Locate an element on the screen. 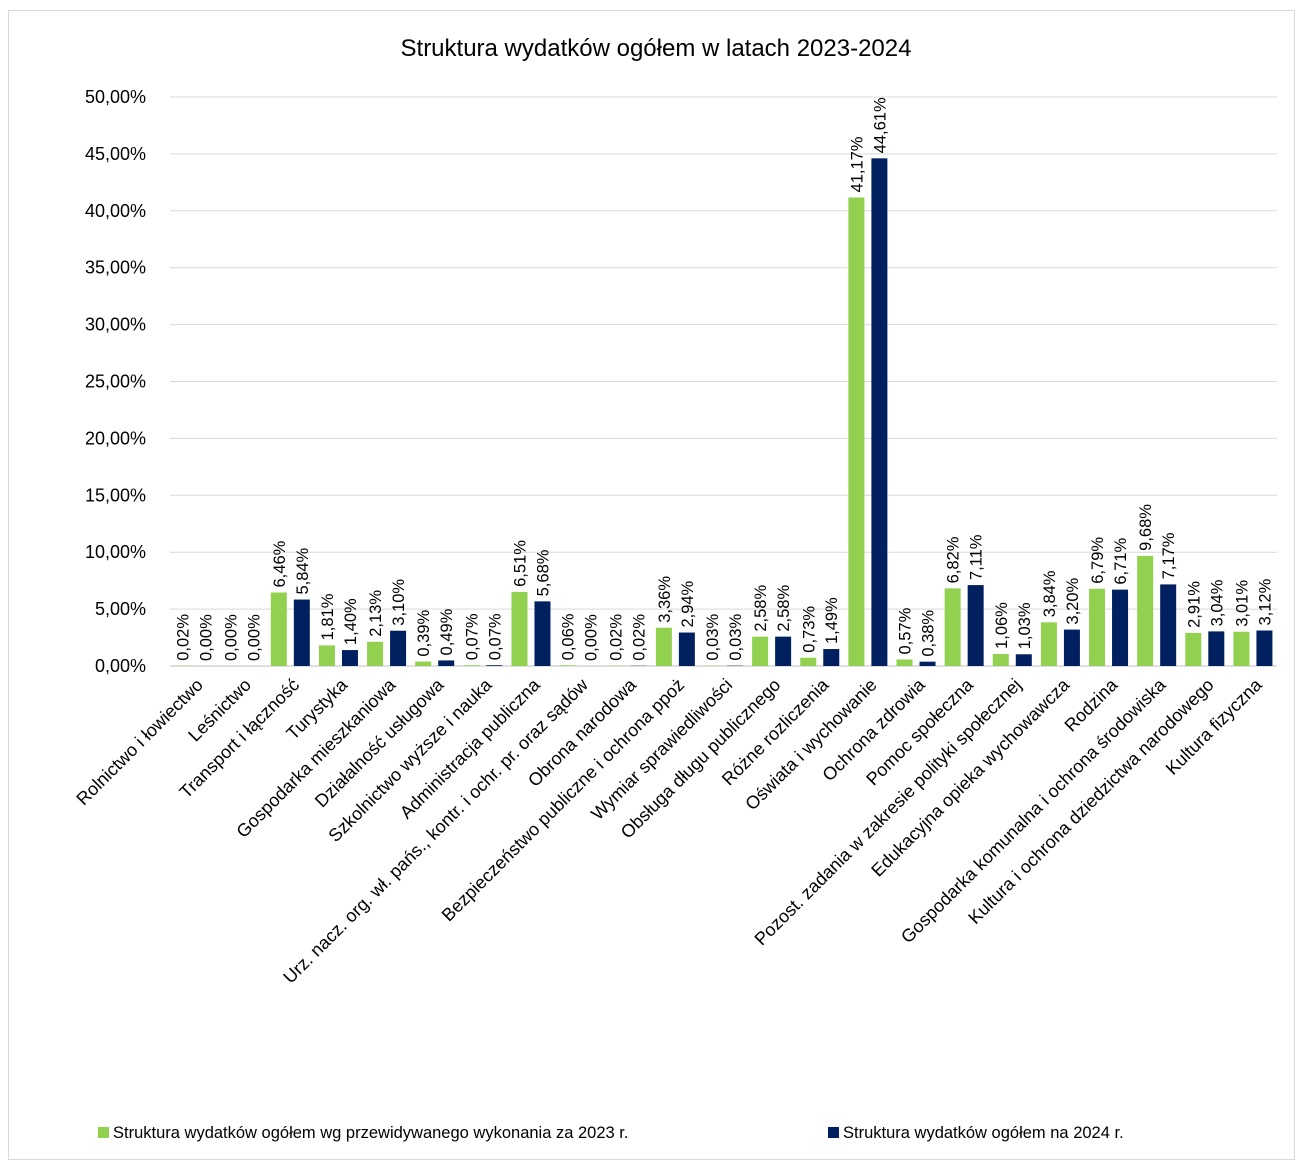  data-label: 2,13% is located at coordinates (376, 613).